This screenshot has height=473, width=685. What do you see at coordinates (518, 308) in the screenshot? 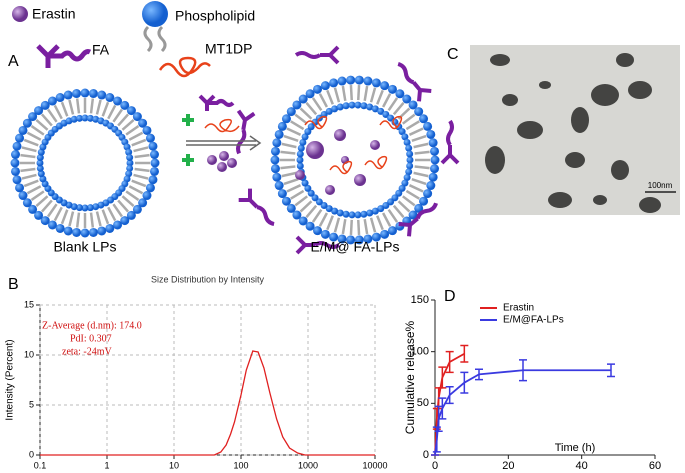
I see `legend-text: Erastin` at bounding box center [518, 308].